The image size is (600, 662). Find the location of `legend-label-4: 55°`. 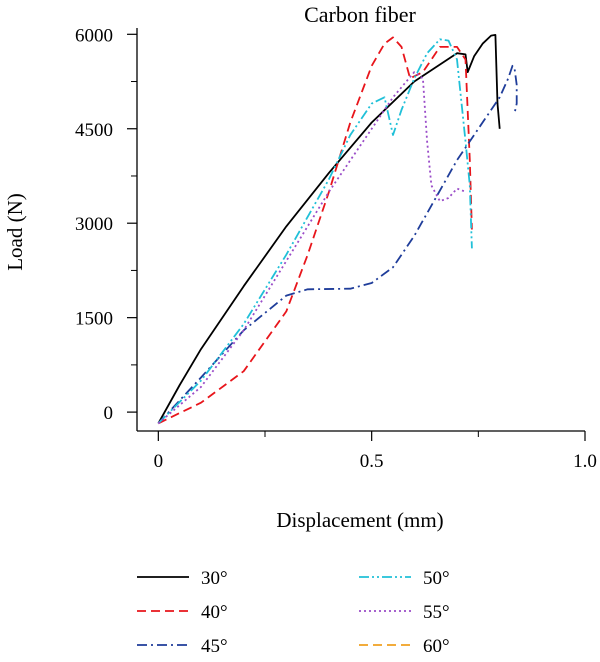

legend-label-4: 55° is located at coordinates (436, 612).